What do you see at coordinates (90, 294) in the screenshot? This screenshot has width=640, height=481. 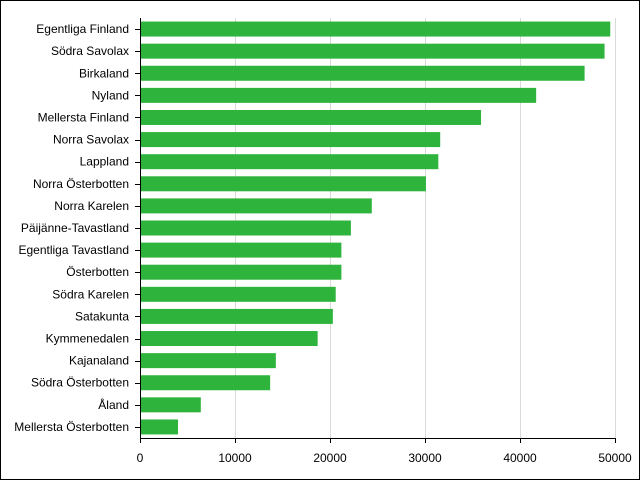 I see `category-label: Södra Karelen` at bounding box center [90, 294].